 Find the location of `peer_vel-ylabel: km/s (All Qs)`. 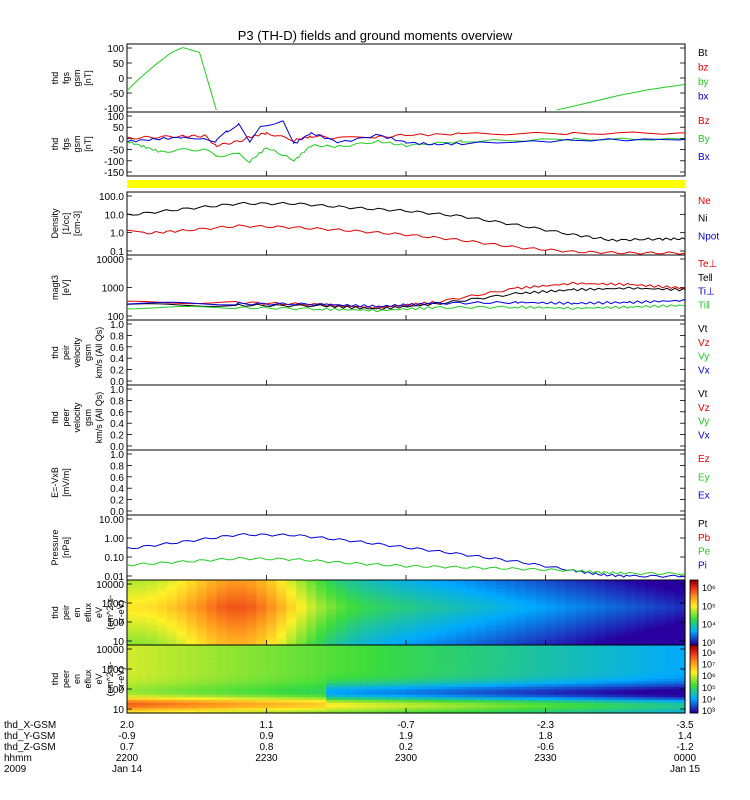

peer_vel-ylabel: km/s (All Qs) is located at coordinates (99, 418).